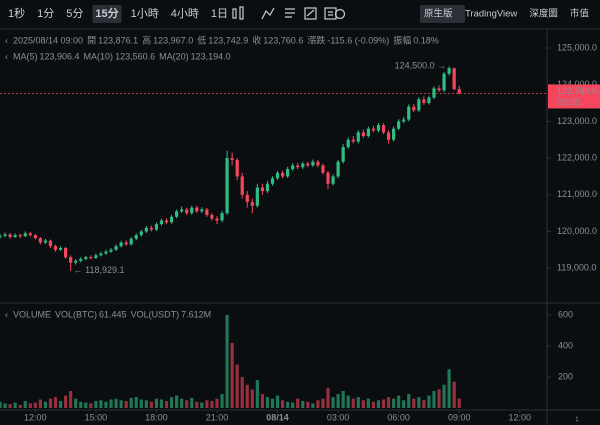 This screenshot has width=600, height=425. Describe the element at coordinates (201, 39) in the screenshot. I see `header-label: 低` at that location.